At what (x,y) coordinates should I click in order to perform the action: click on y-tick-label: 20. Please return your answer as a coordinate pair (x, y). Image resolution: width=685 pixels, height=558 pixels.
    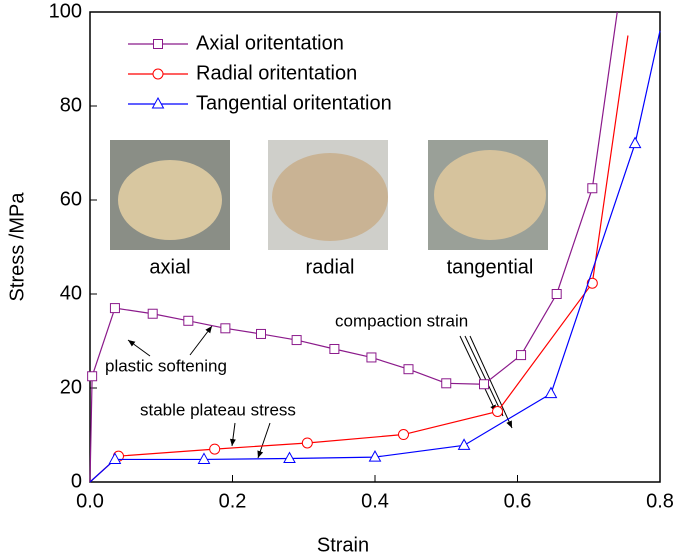
    Looking at the image, I should click on (71, 387).